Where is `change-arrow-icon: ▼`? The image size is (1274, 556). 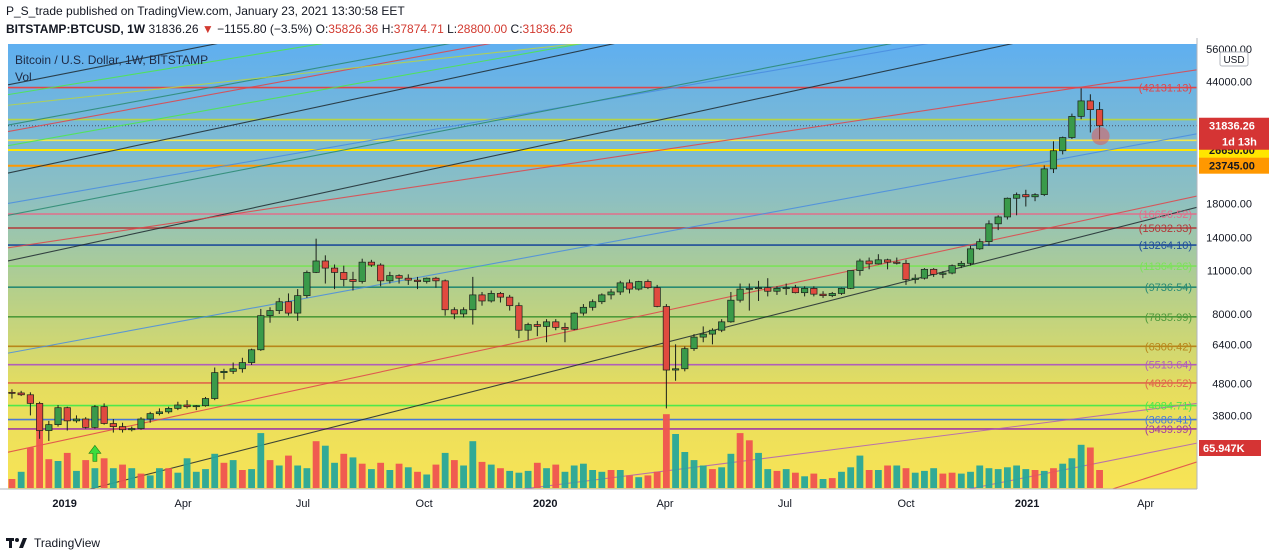
change-arrow-icon: ▼ is located at coordinates (207, 29).